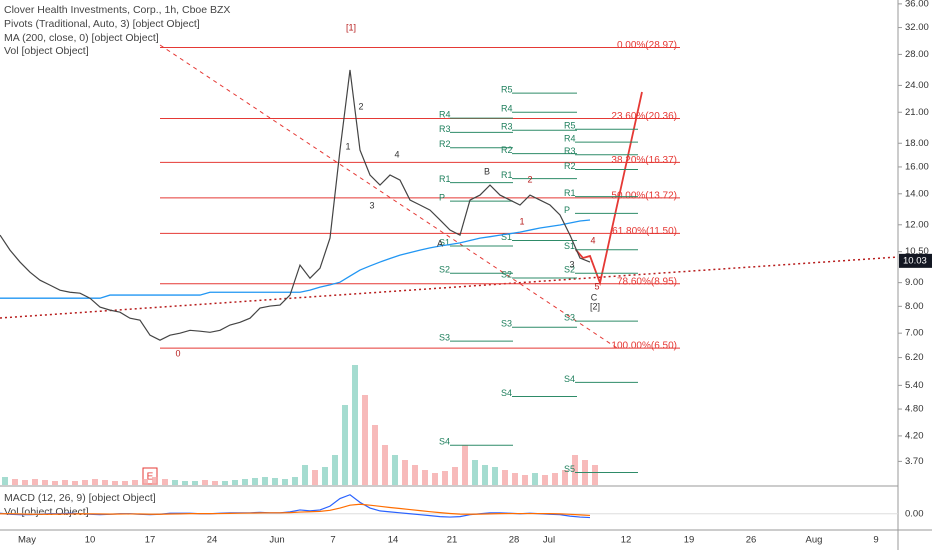 The width and height of the screenshot is (932, 550). I want to click on x-tick-label: Jul, so click(549, 540).